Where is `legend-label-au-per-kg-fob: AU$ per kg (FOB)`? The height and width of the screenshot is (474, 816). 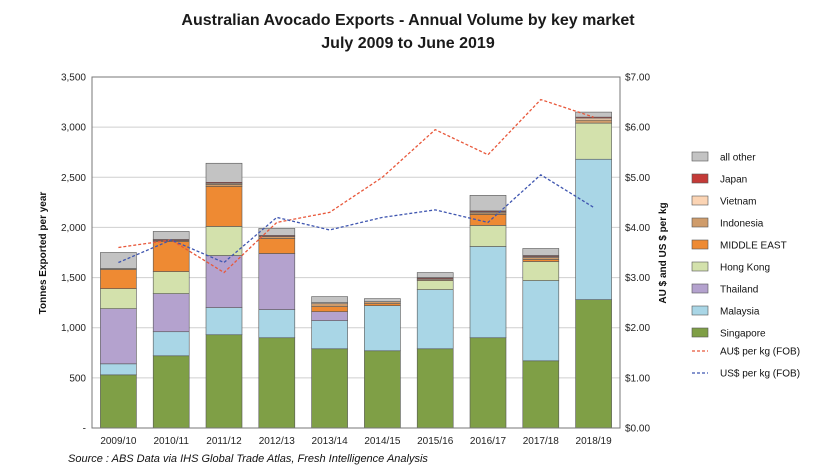 legend-label-au-per-kg-fob: AU$ per kg (FOB) is located at coordinates (760, 352).